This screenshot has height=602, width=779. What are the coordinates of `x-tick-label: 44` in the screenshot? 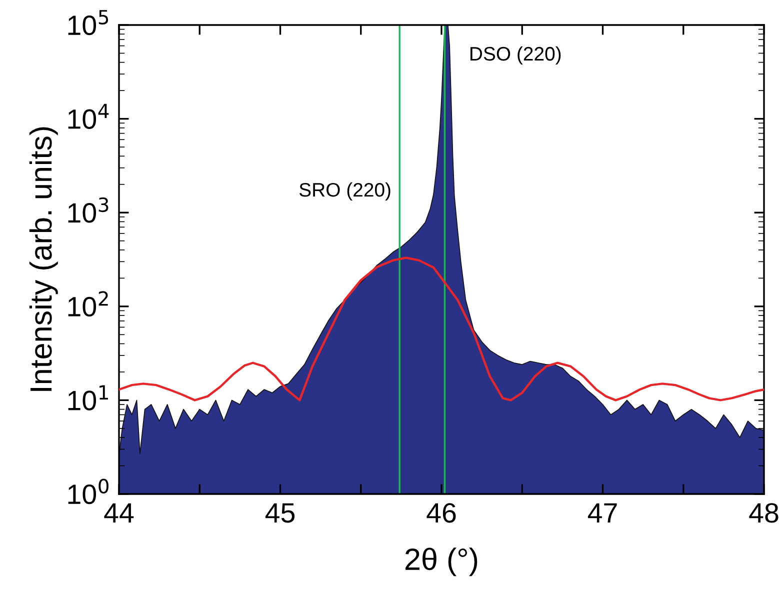 It's located at (119, 512).